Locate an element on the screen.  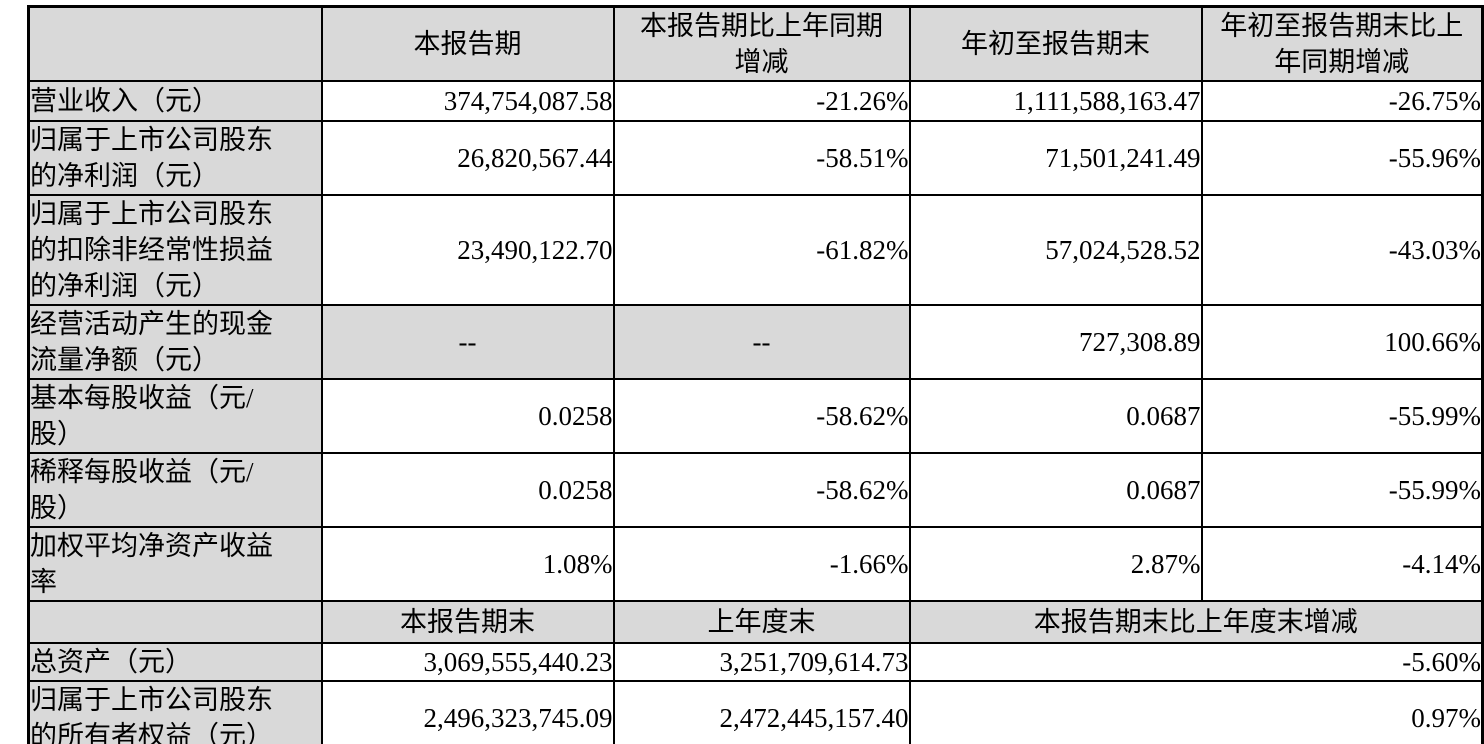
net-profit-excl-label: 归属于上市公司股东 的扣除非经常性损益 的净利润（元） is located at coordinates (175, 250).